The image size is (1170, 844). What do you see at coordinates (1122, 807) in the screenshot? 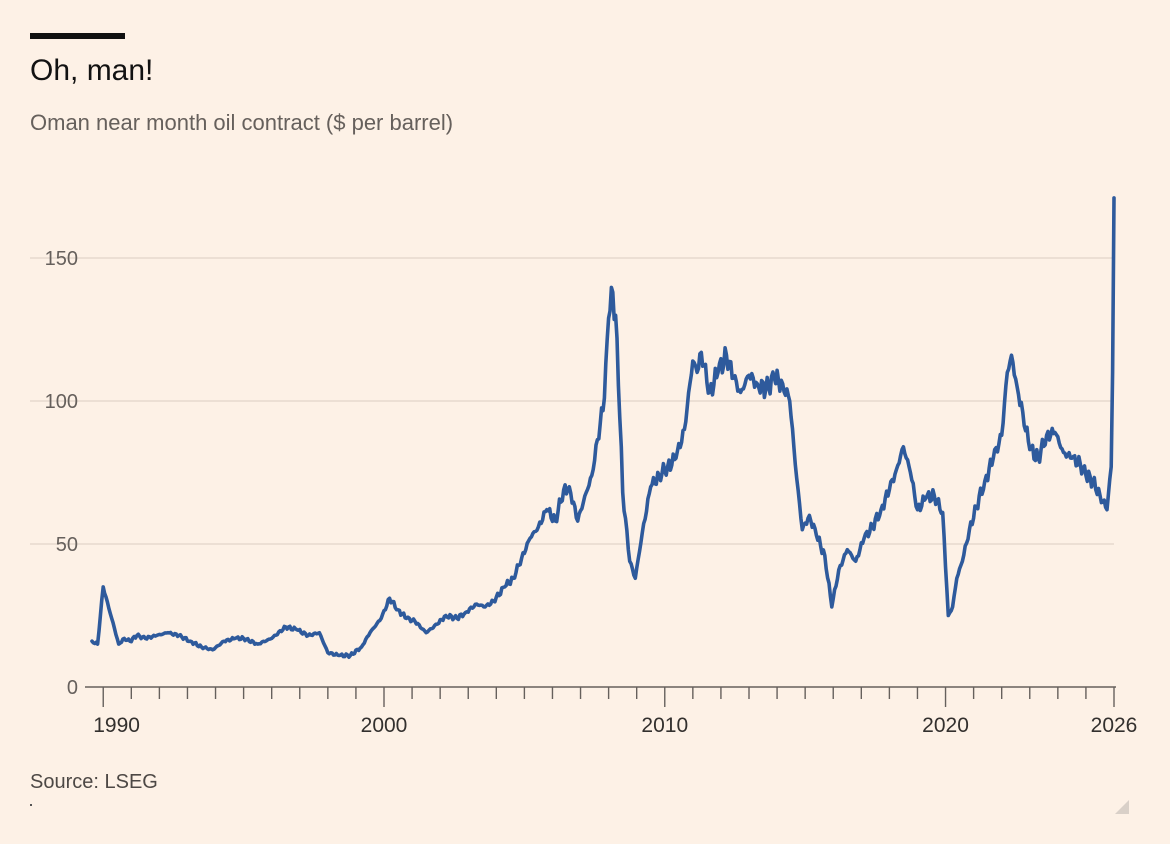
I see `resize-handle-icon` at bounding box center [1122, 807].